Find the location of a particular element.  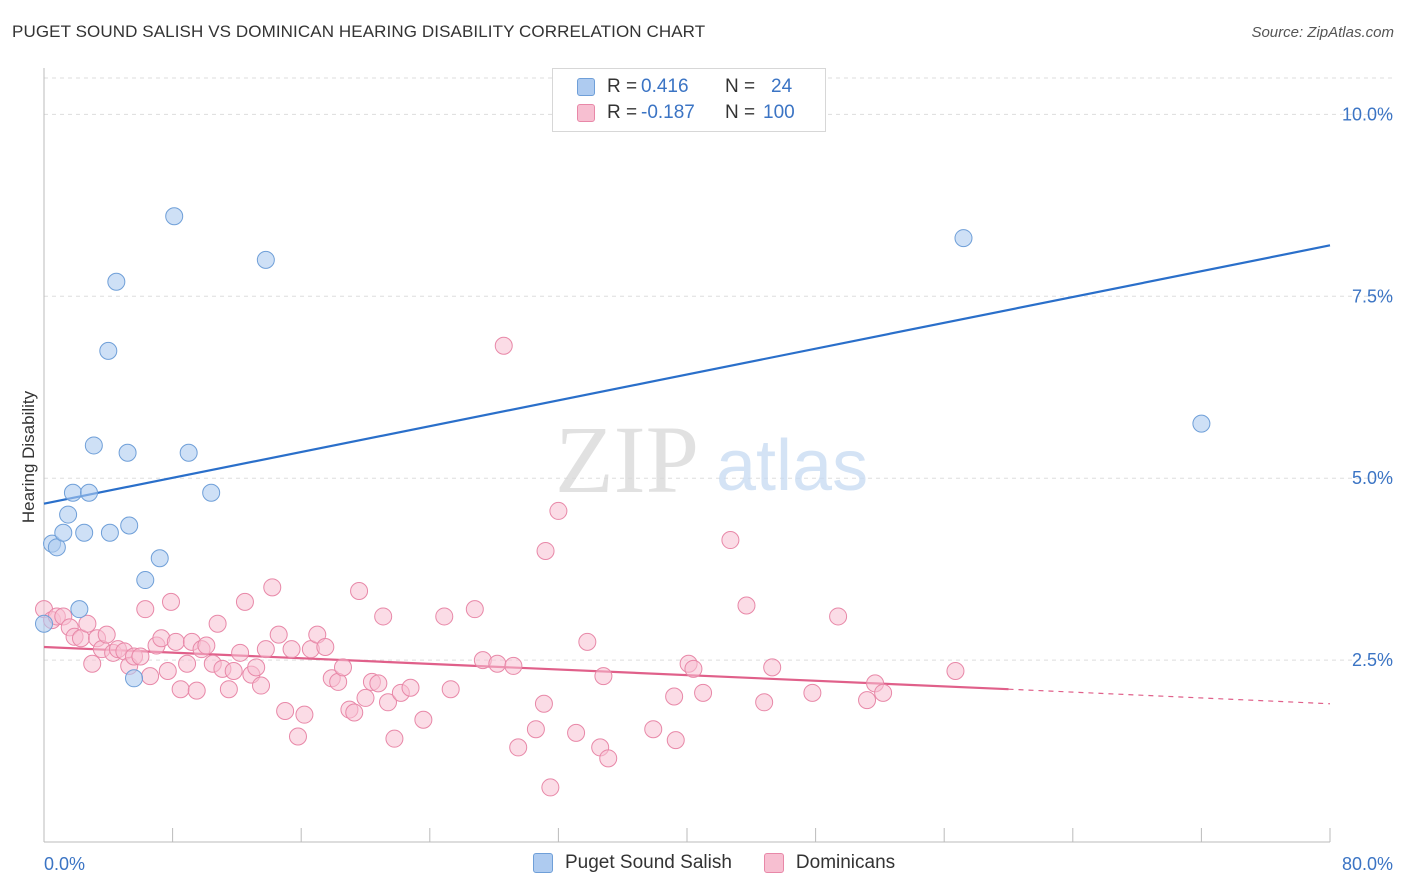

y-tick-label: 10.0% is located at coordinates (1367, 114).